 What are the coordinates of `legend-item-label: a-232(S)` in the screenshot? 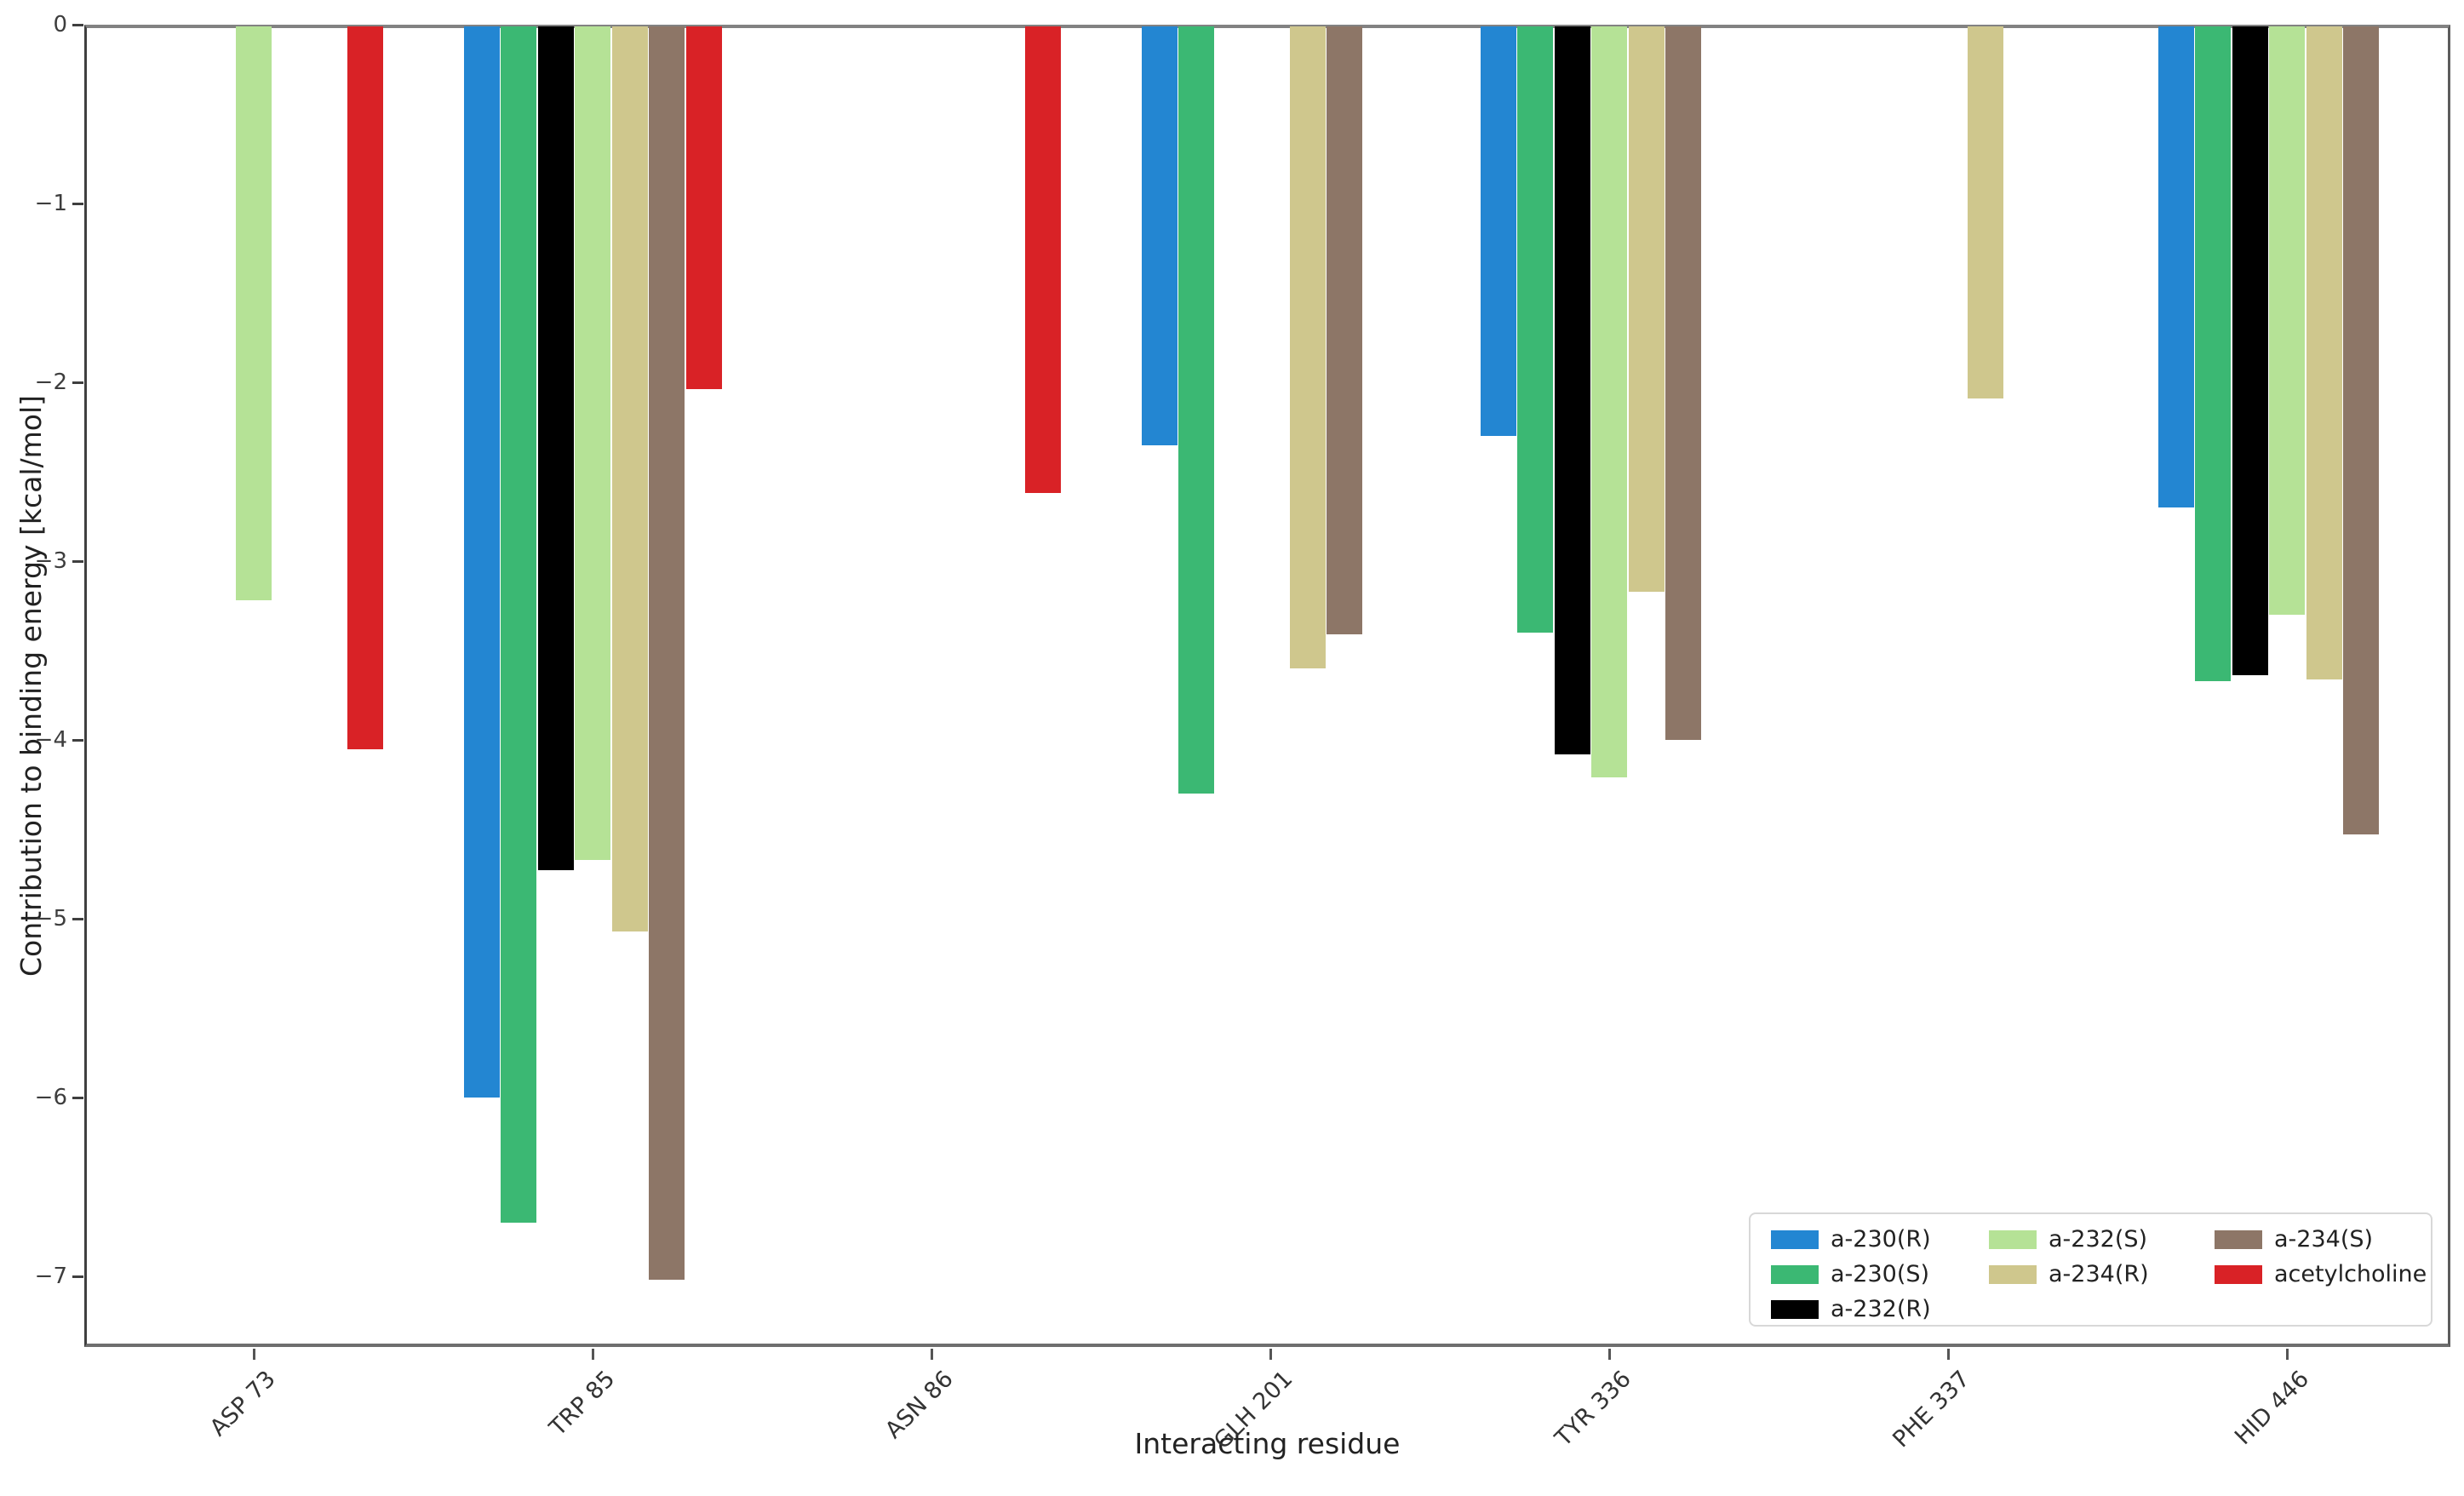 It's located at (2098, 1239).